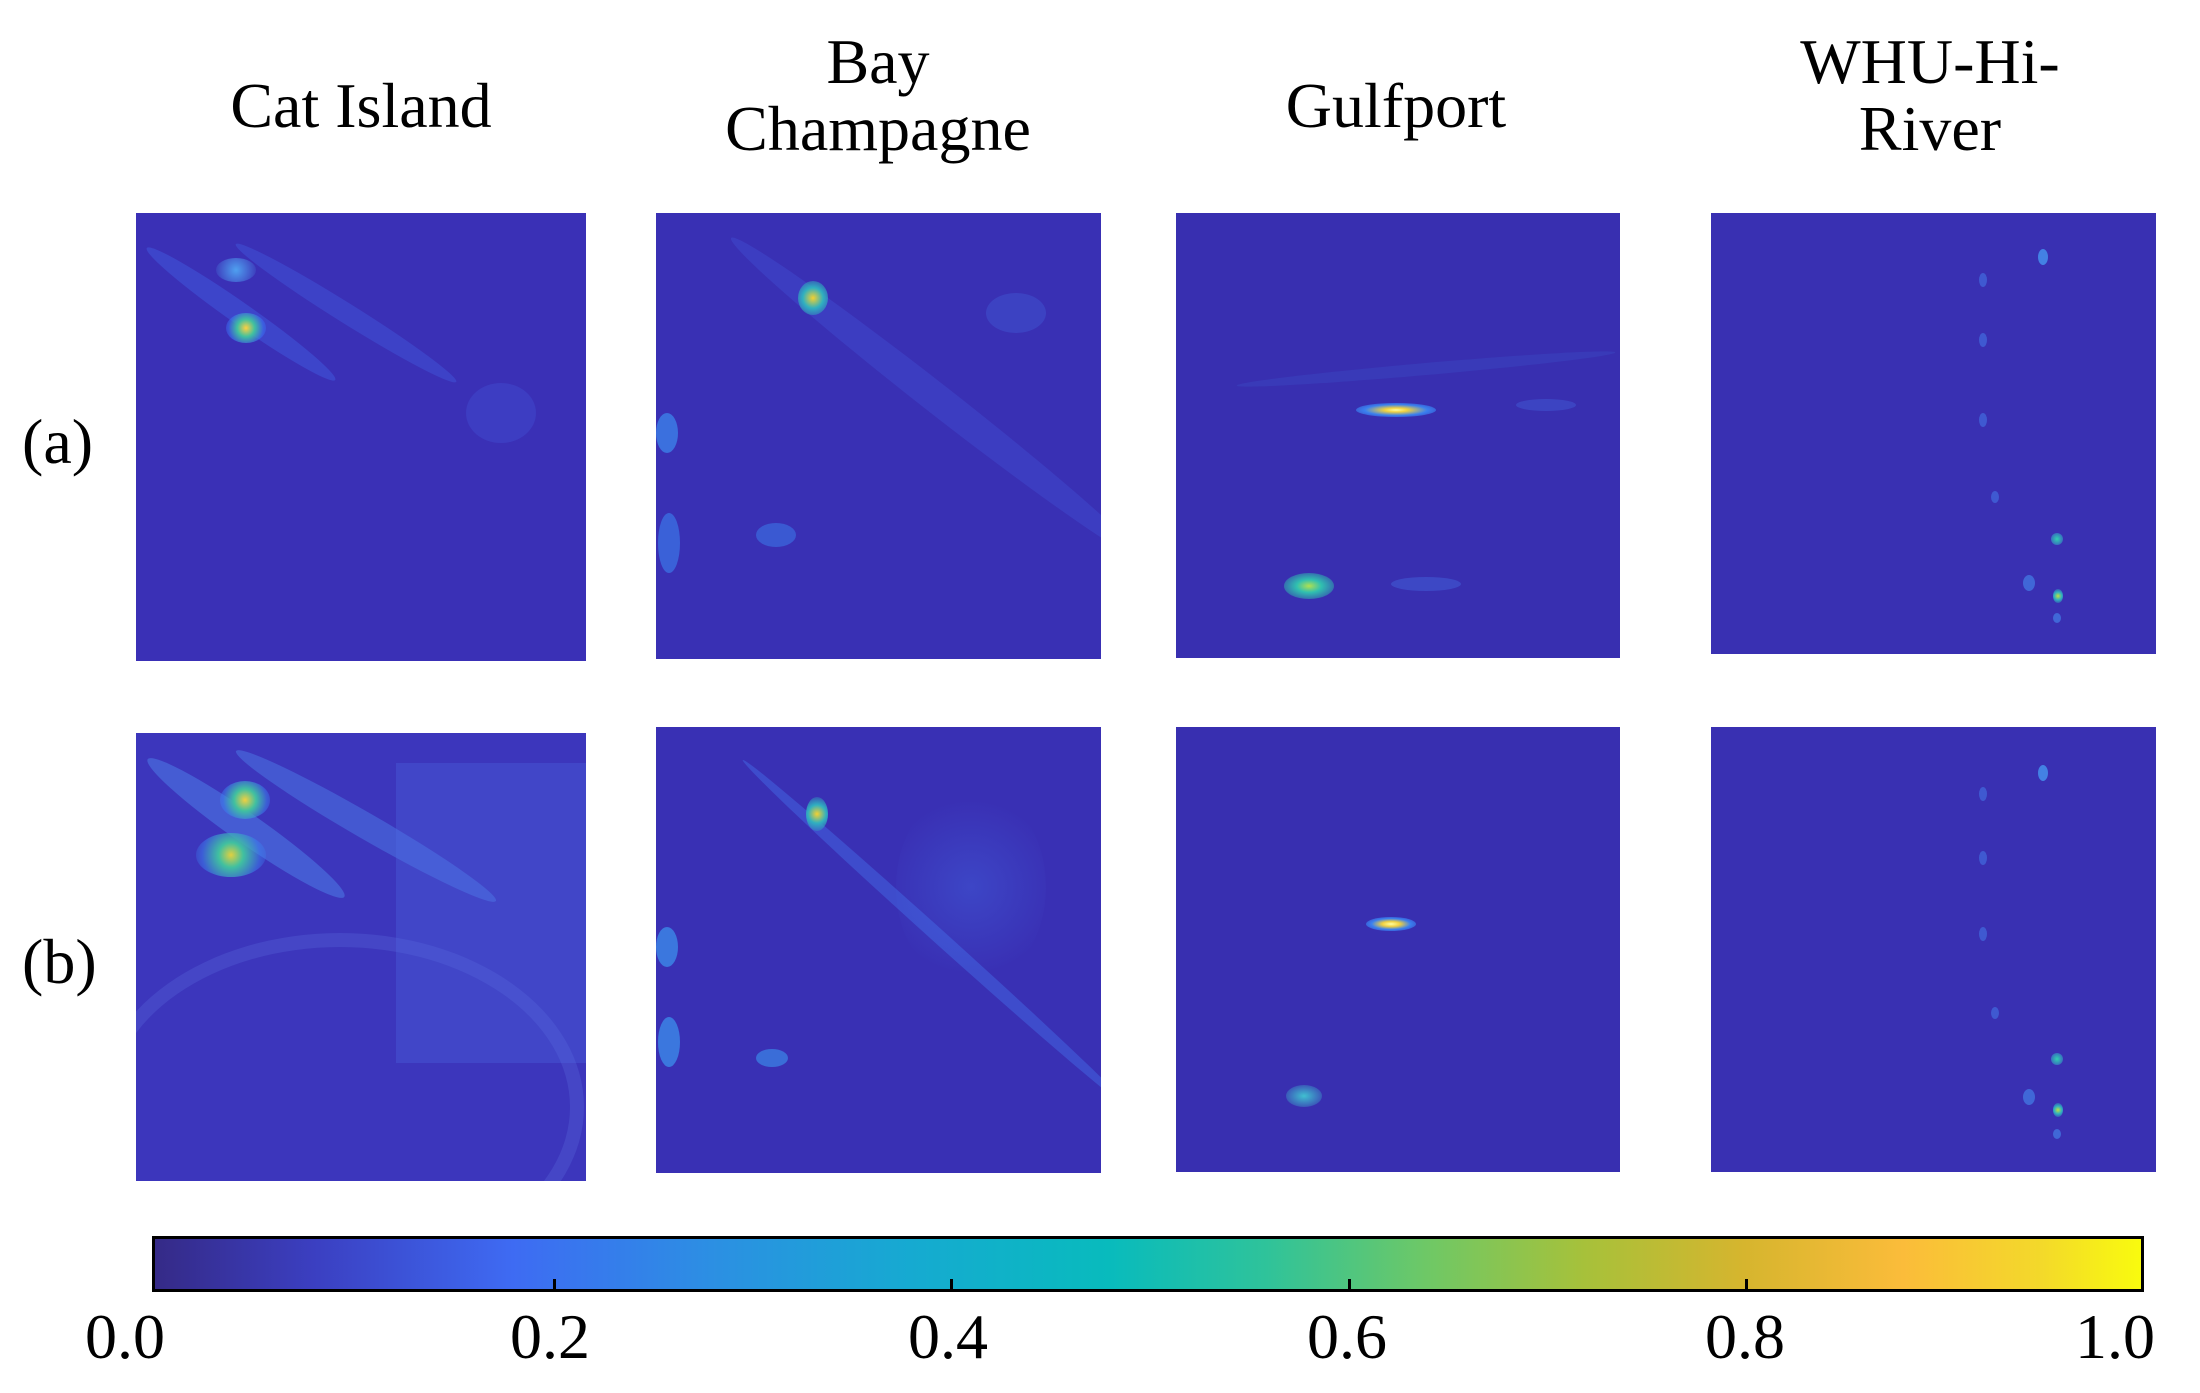  Describe the element at coordinates (1396, 105) in the screenshot. I see `column-title-gulfport: Gulfport` at that location.